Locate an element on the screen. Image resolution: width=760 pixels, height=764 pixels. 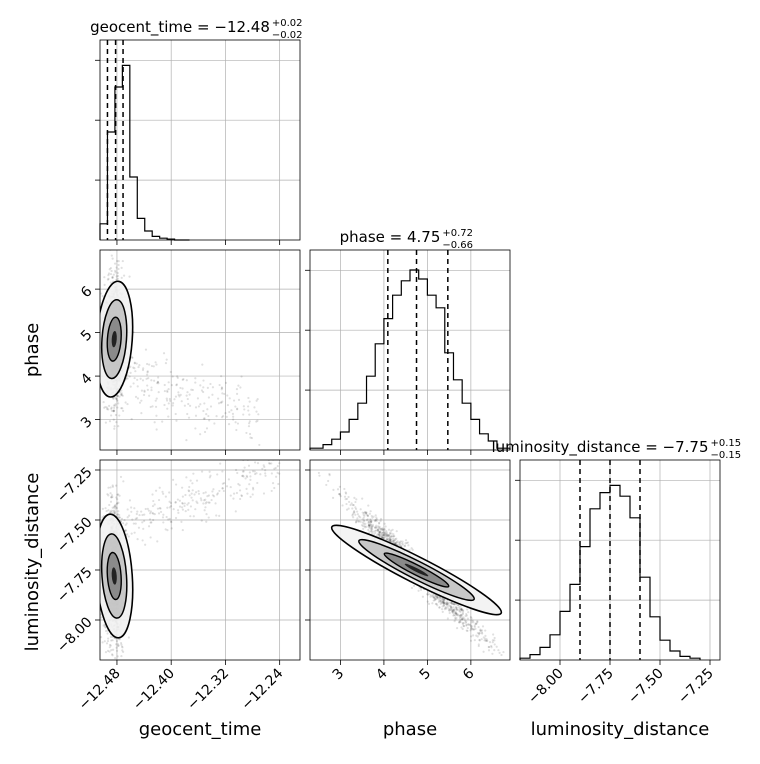
scatter-luminosity_distance-vs-geocent_time-bg is located at coordinates (200, 560).